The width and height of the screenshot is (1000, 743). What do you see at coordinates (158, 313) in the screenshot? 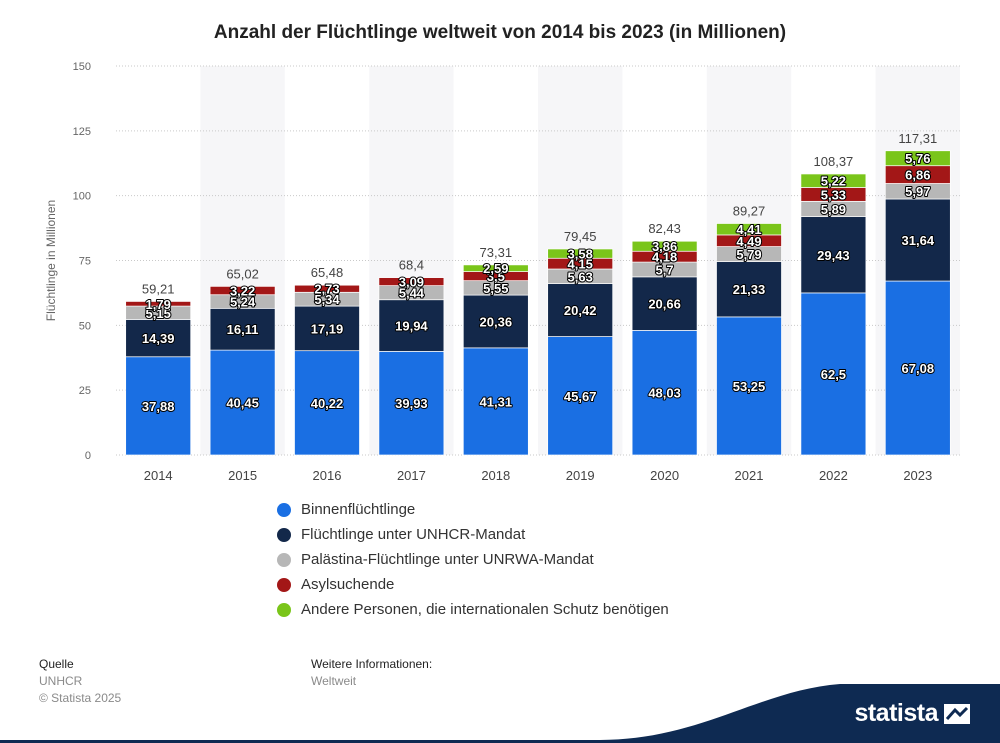
I see `data-label: 5,15` at bounding box center [158, 313].